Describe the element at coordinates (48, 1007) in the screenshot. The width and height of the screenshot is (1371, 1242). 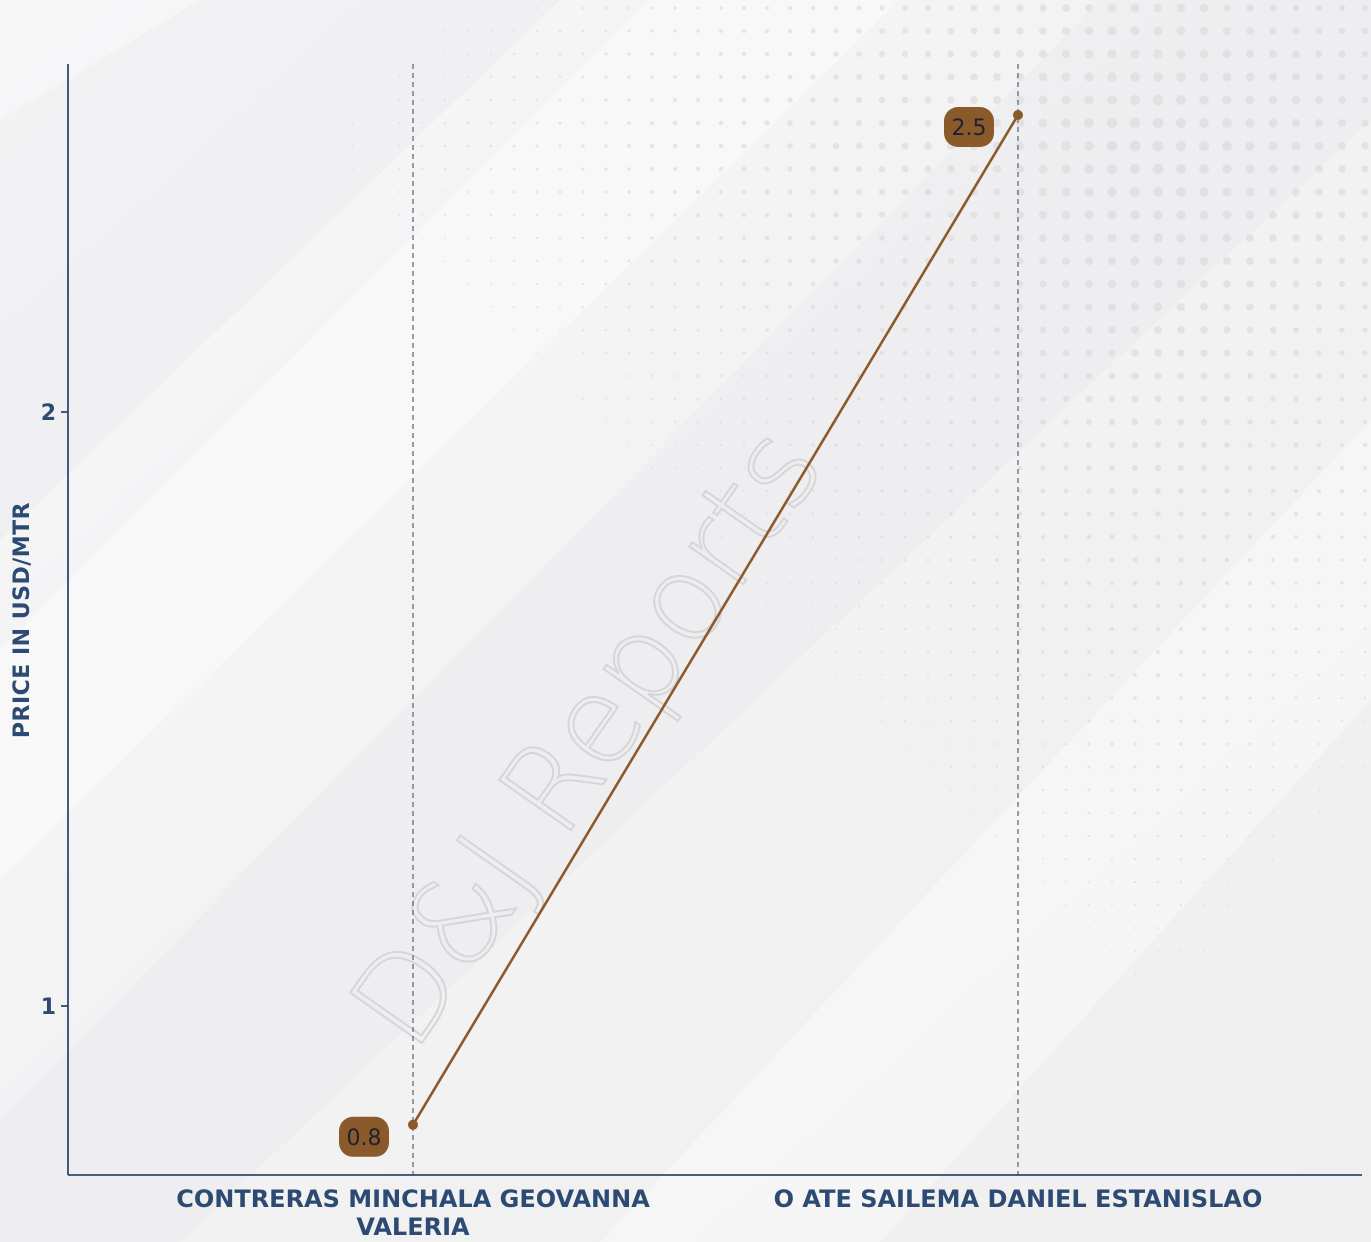
I see `y-tick-label: 1` at that location.